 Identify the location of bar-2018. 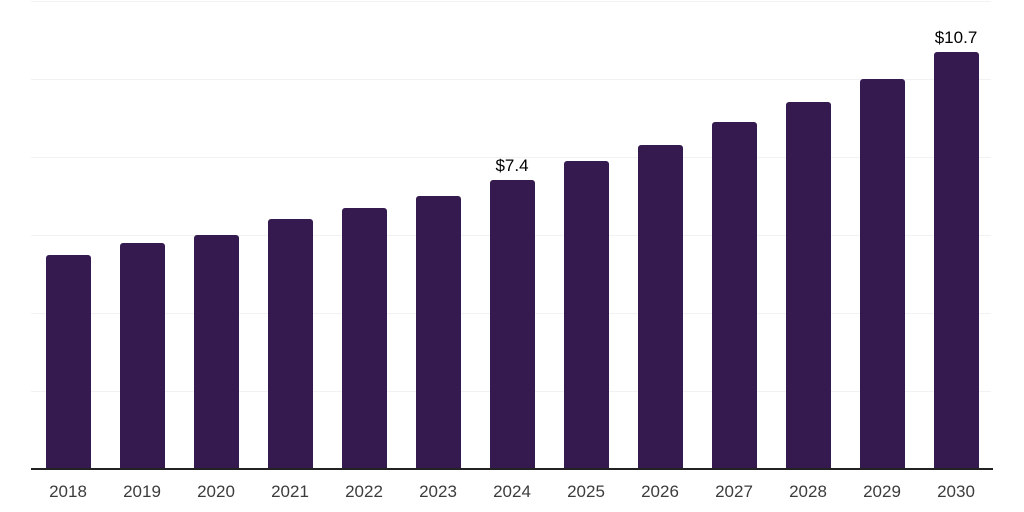
(68, 361).